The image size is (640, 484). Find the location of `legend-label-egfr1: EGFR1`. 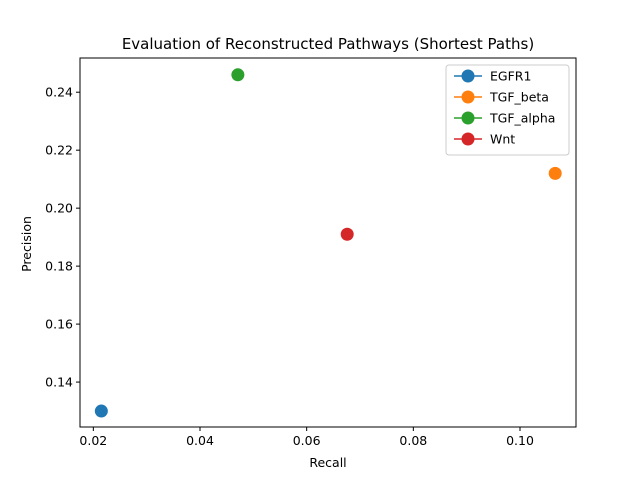

legend-label-egfr1: EGFR1 is located at coordinates (510, 76).